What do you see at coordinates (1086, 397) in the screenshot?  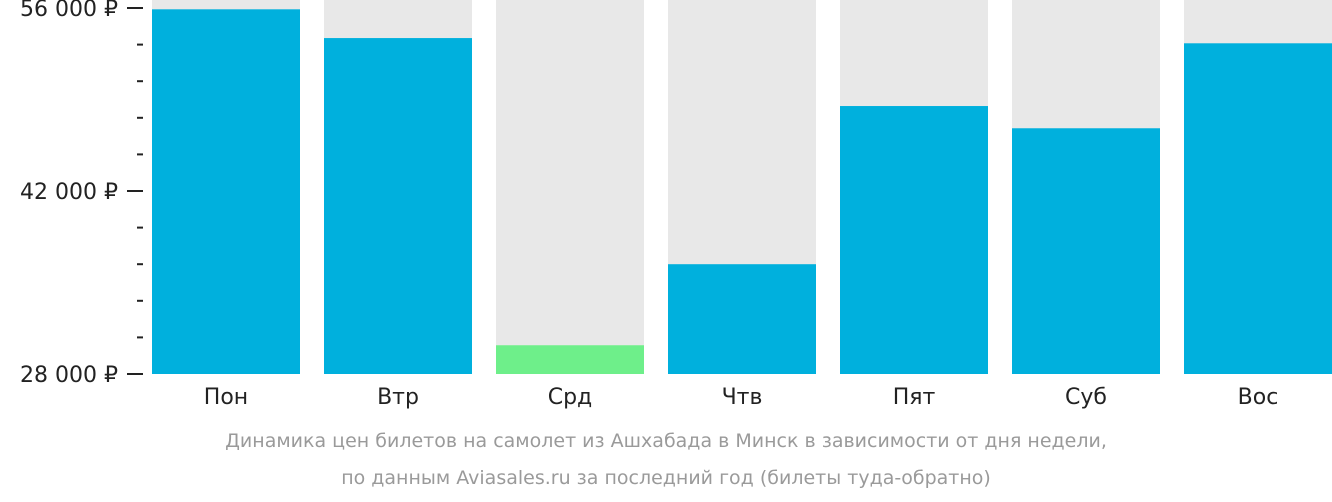 I see `x-tick-label: Суб` at bounding box center [1086, 397].